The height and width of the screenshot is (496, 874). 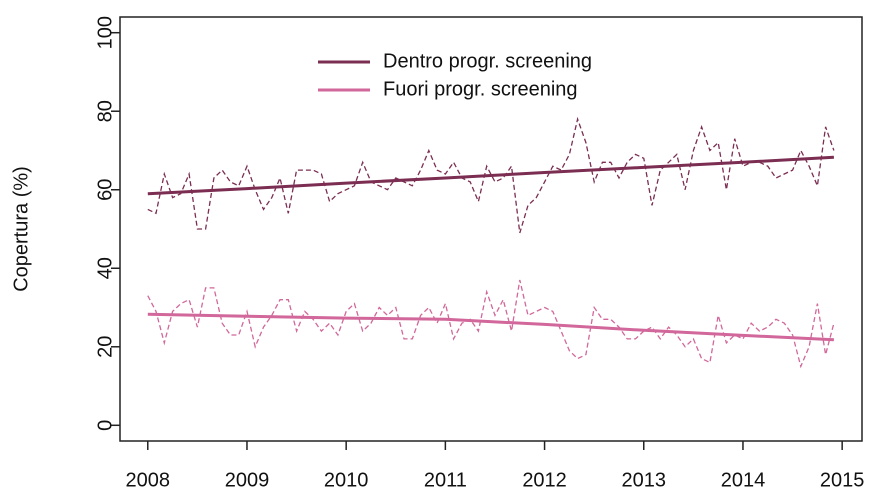 What do you see at coordinates (487, 61) in the screenshot?
I see `legend-label: Dentro progr. screening` at bounding box center [487, 61].